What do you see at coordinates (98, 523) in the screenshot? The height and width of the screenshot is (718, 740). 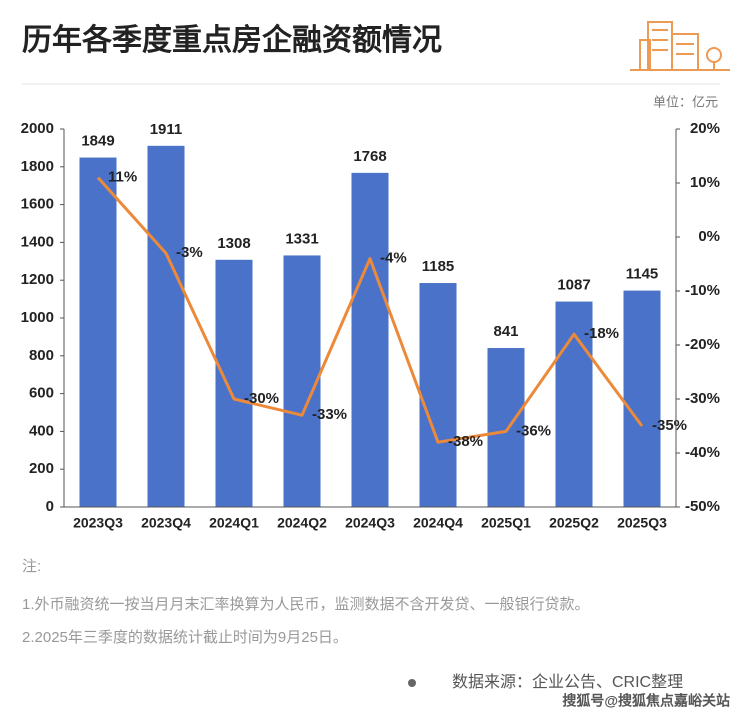 I see `x-tick-label: 2023Q3` at bounding box center [98, 523].